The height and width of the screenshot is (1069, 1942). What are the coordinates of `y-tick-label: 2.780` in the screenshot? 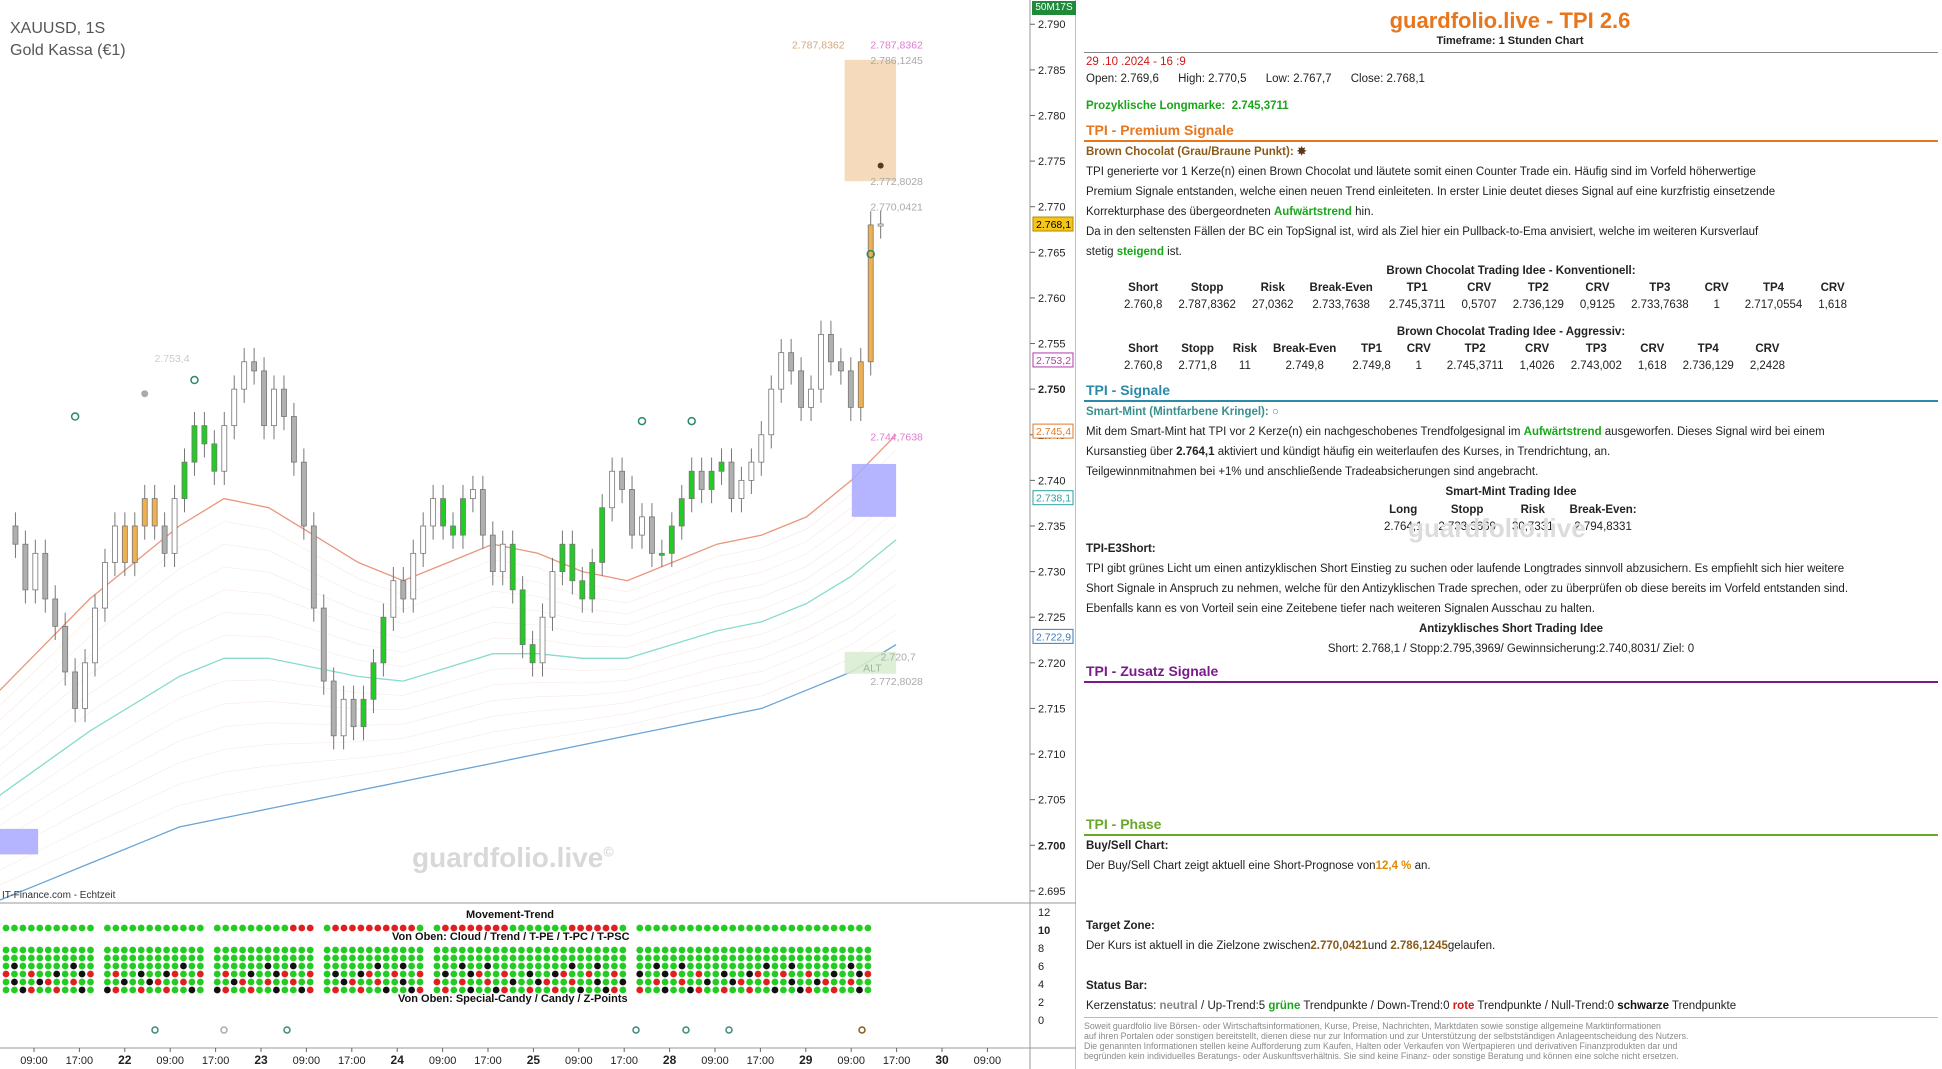 It's located at (1052, 116).